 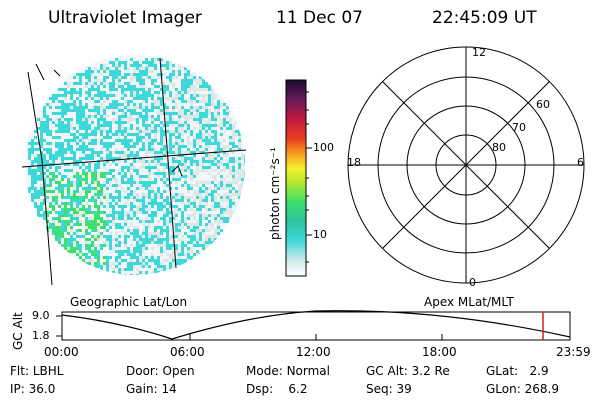 I want to click on info-flt: Flt: LBHL, so click(x=37, y=371).